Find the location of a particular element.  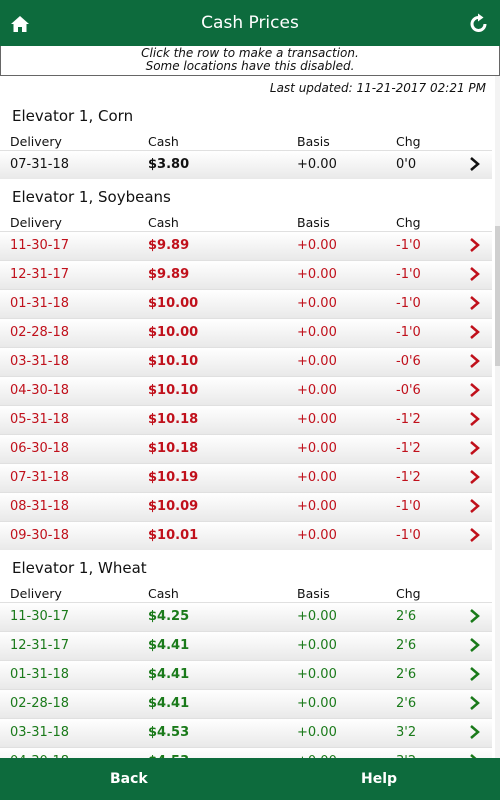

price-row: 02-28-18 $4.41 +0.00 2'6 is located at coordinates (246, 703).